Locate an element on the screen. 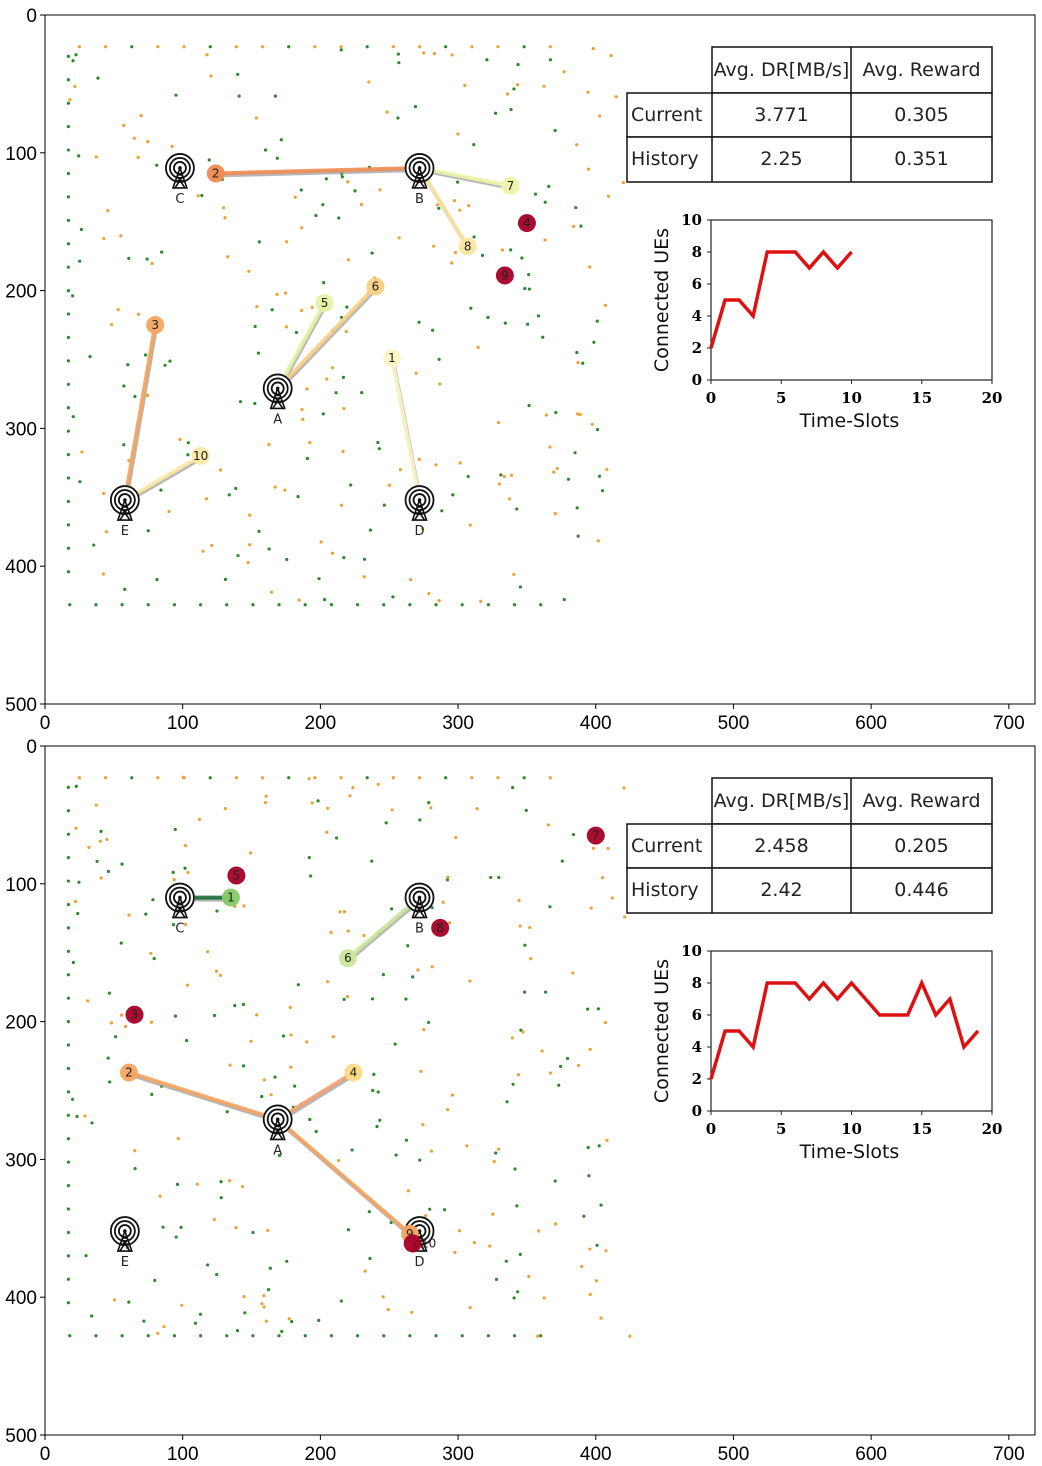 The height and width of the screenshot is (1466, 1042). inset-y-tick-label: 10 is located at coordinates (691, 220).